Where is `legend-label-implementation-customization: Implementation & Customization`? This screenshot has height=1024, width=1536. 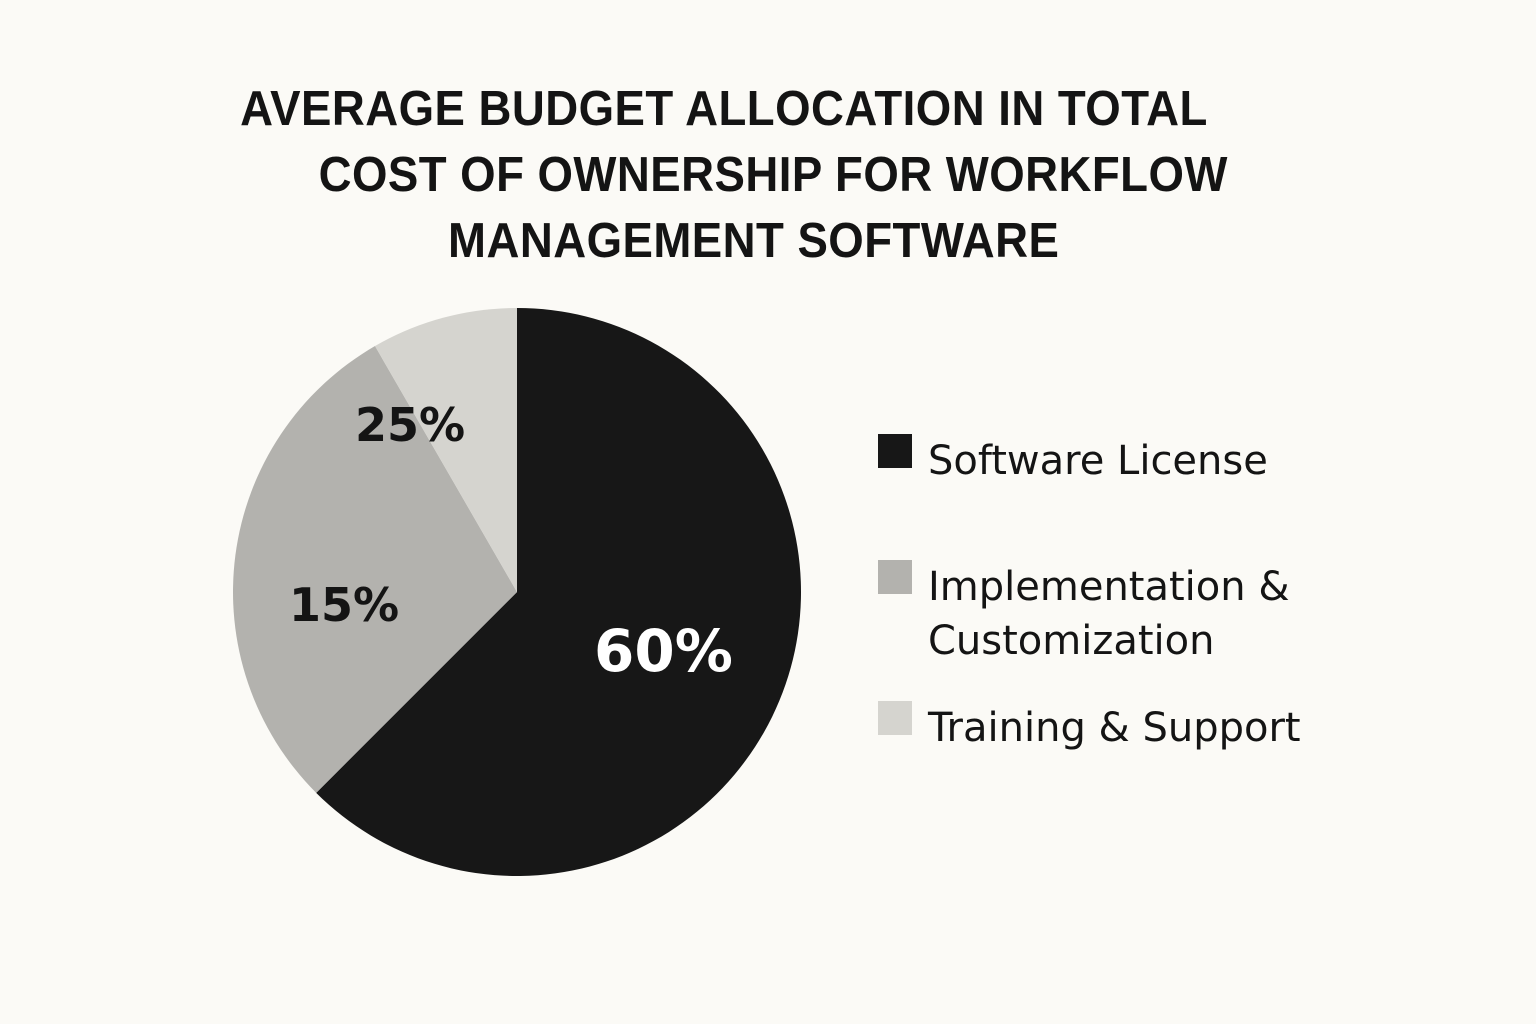
legend-label-implementation-customization: Implementation & Customization is located at coordinates (1109, 614).